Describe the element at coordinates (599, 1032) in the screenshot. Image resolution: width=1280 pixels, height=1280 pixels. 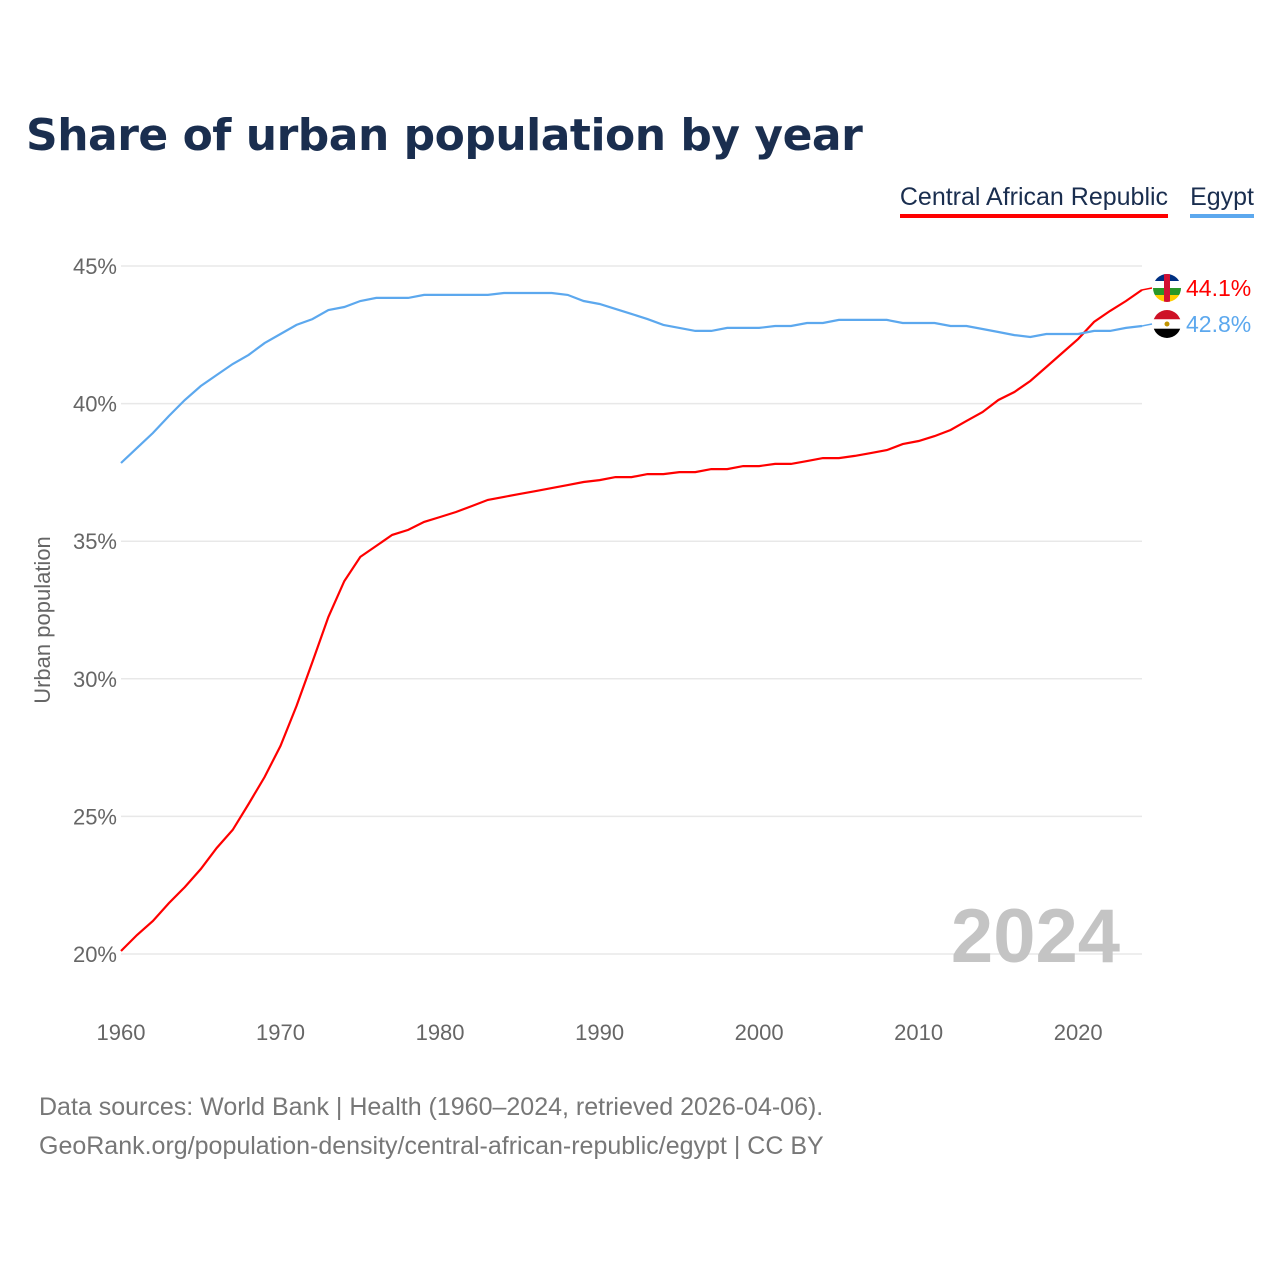
I see `x-tick-label: 1990` at that location.